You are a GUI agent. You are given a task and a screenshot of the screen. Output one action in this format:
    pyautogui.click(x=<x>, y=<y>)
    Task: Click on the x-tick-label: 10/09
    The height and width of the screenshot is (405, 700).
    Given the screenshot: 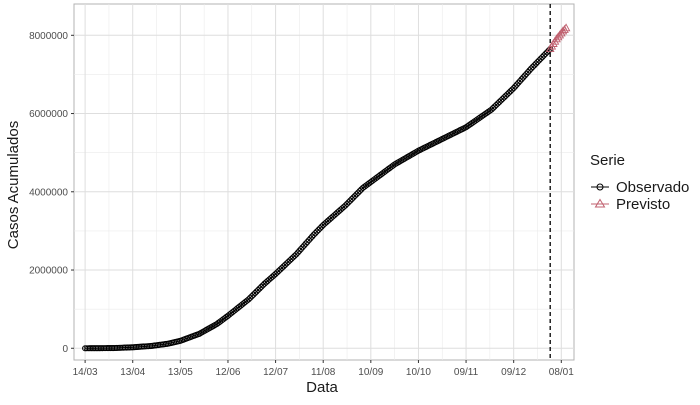 What is the action you would take?
    pyautogui.click(x=370, y=372)
    